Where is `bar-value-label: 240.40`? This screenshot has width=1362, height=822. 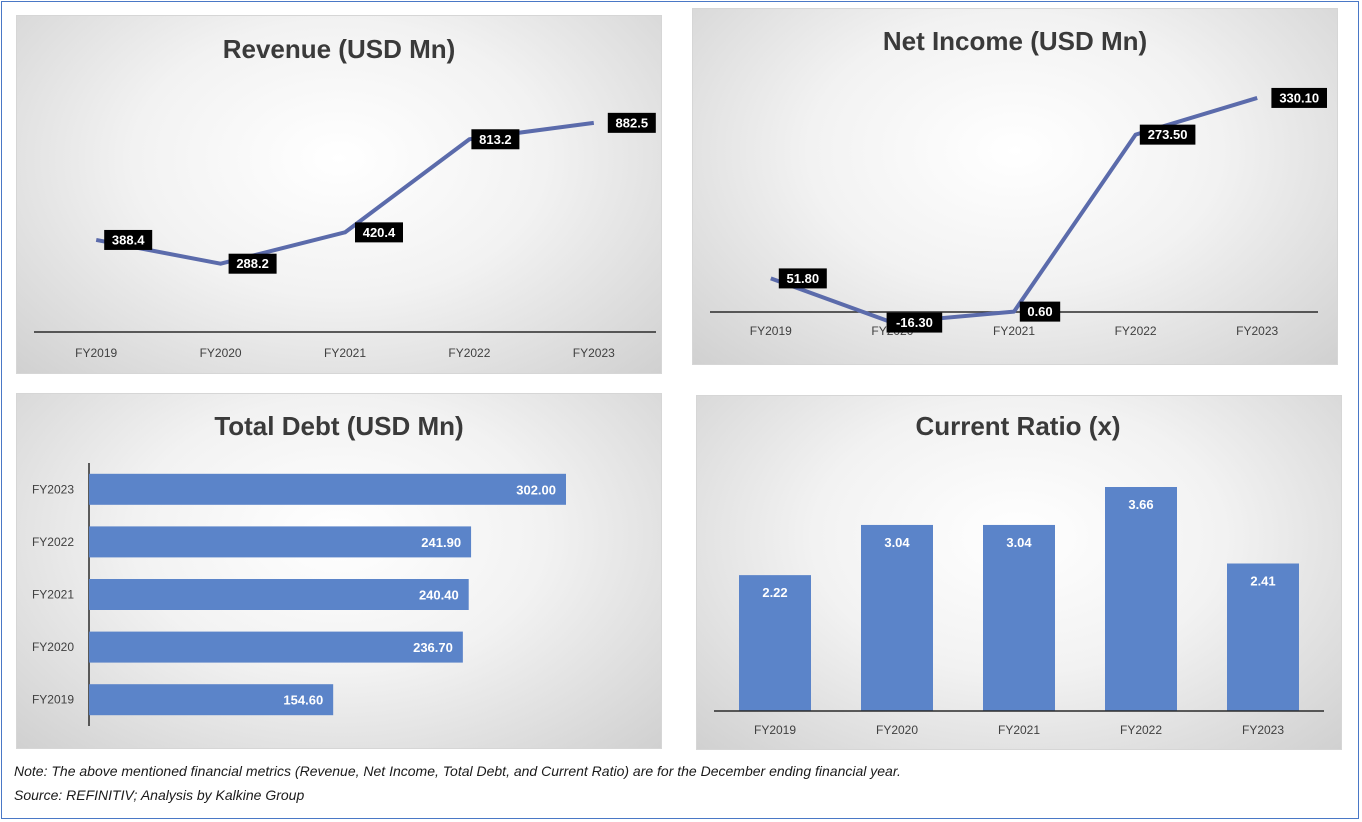
bar-value-label: 240.40 is located at coordinates (439, 595).